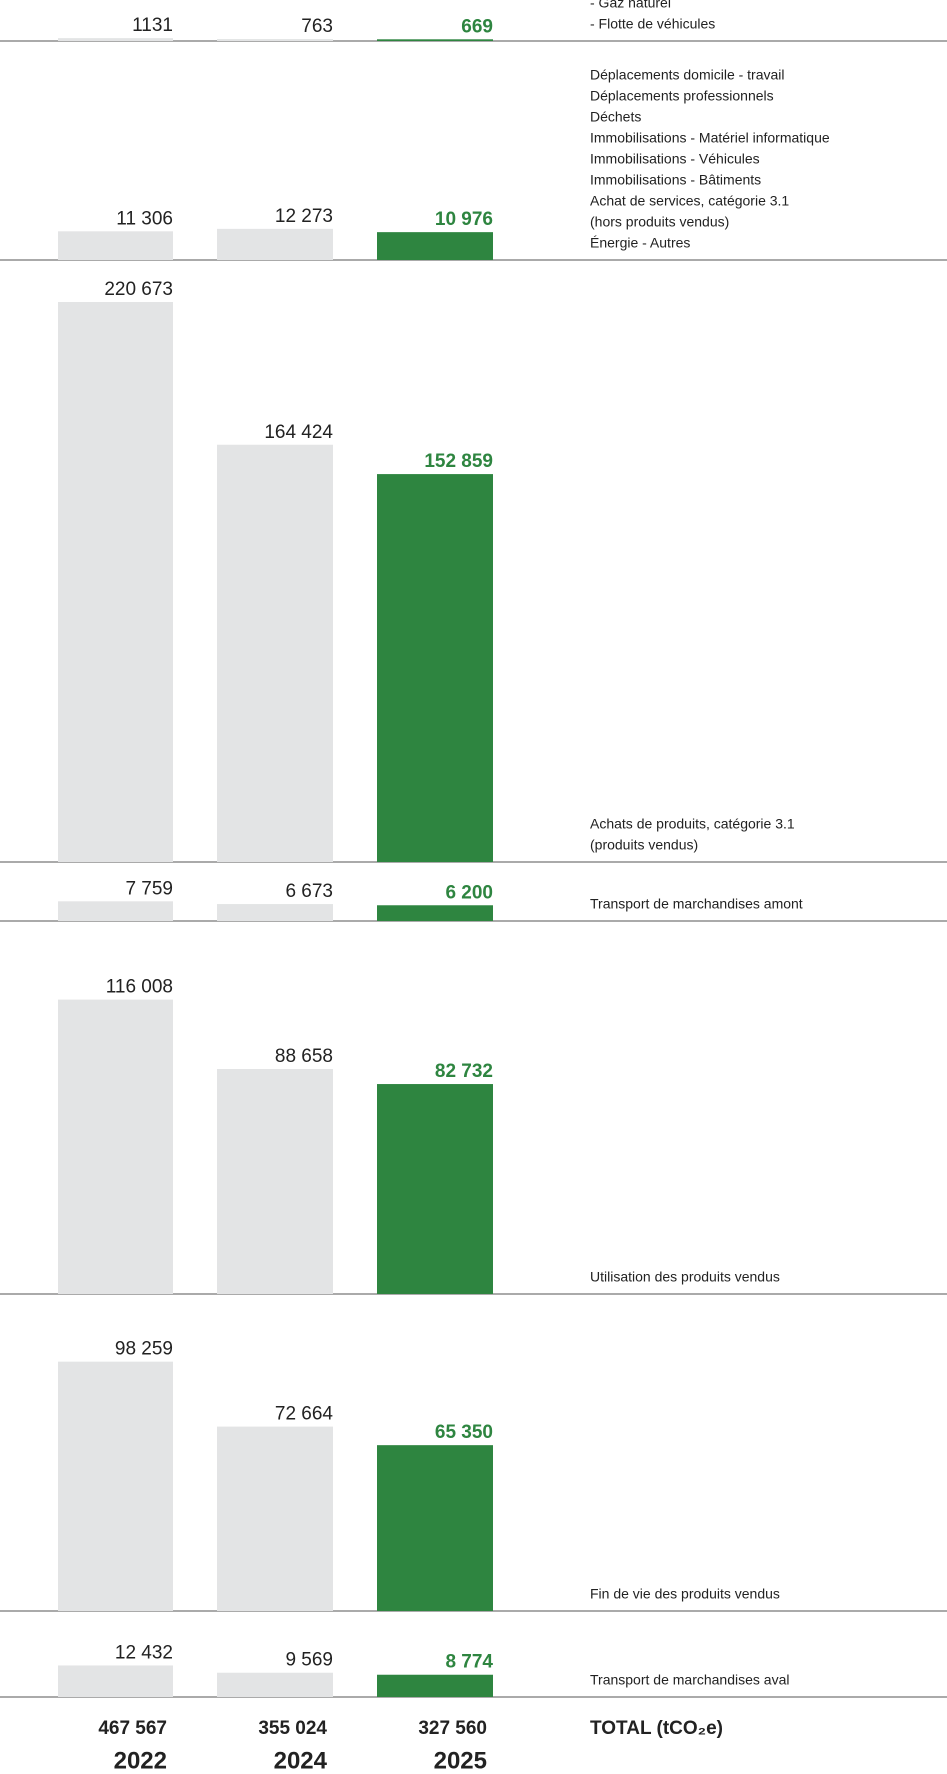  Describe the element at coordinates (149, 888) in the screenshot. I see `value-label: 7 759` at that location.